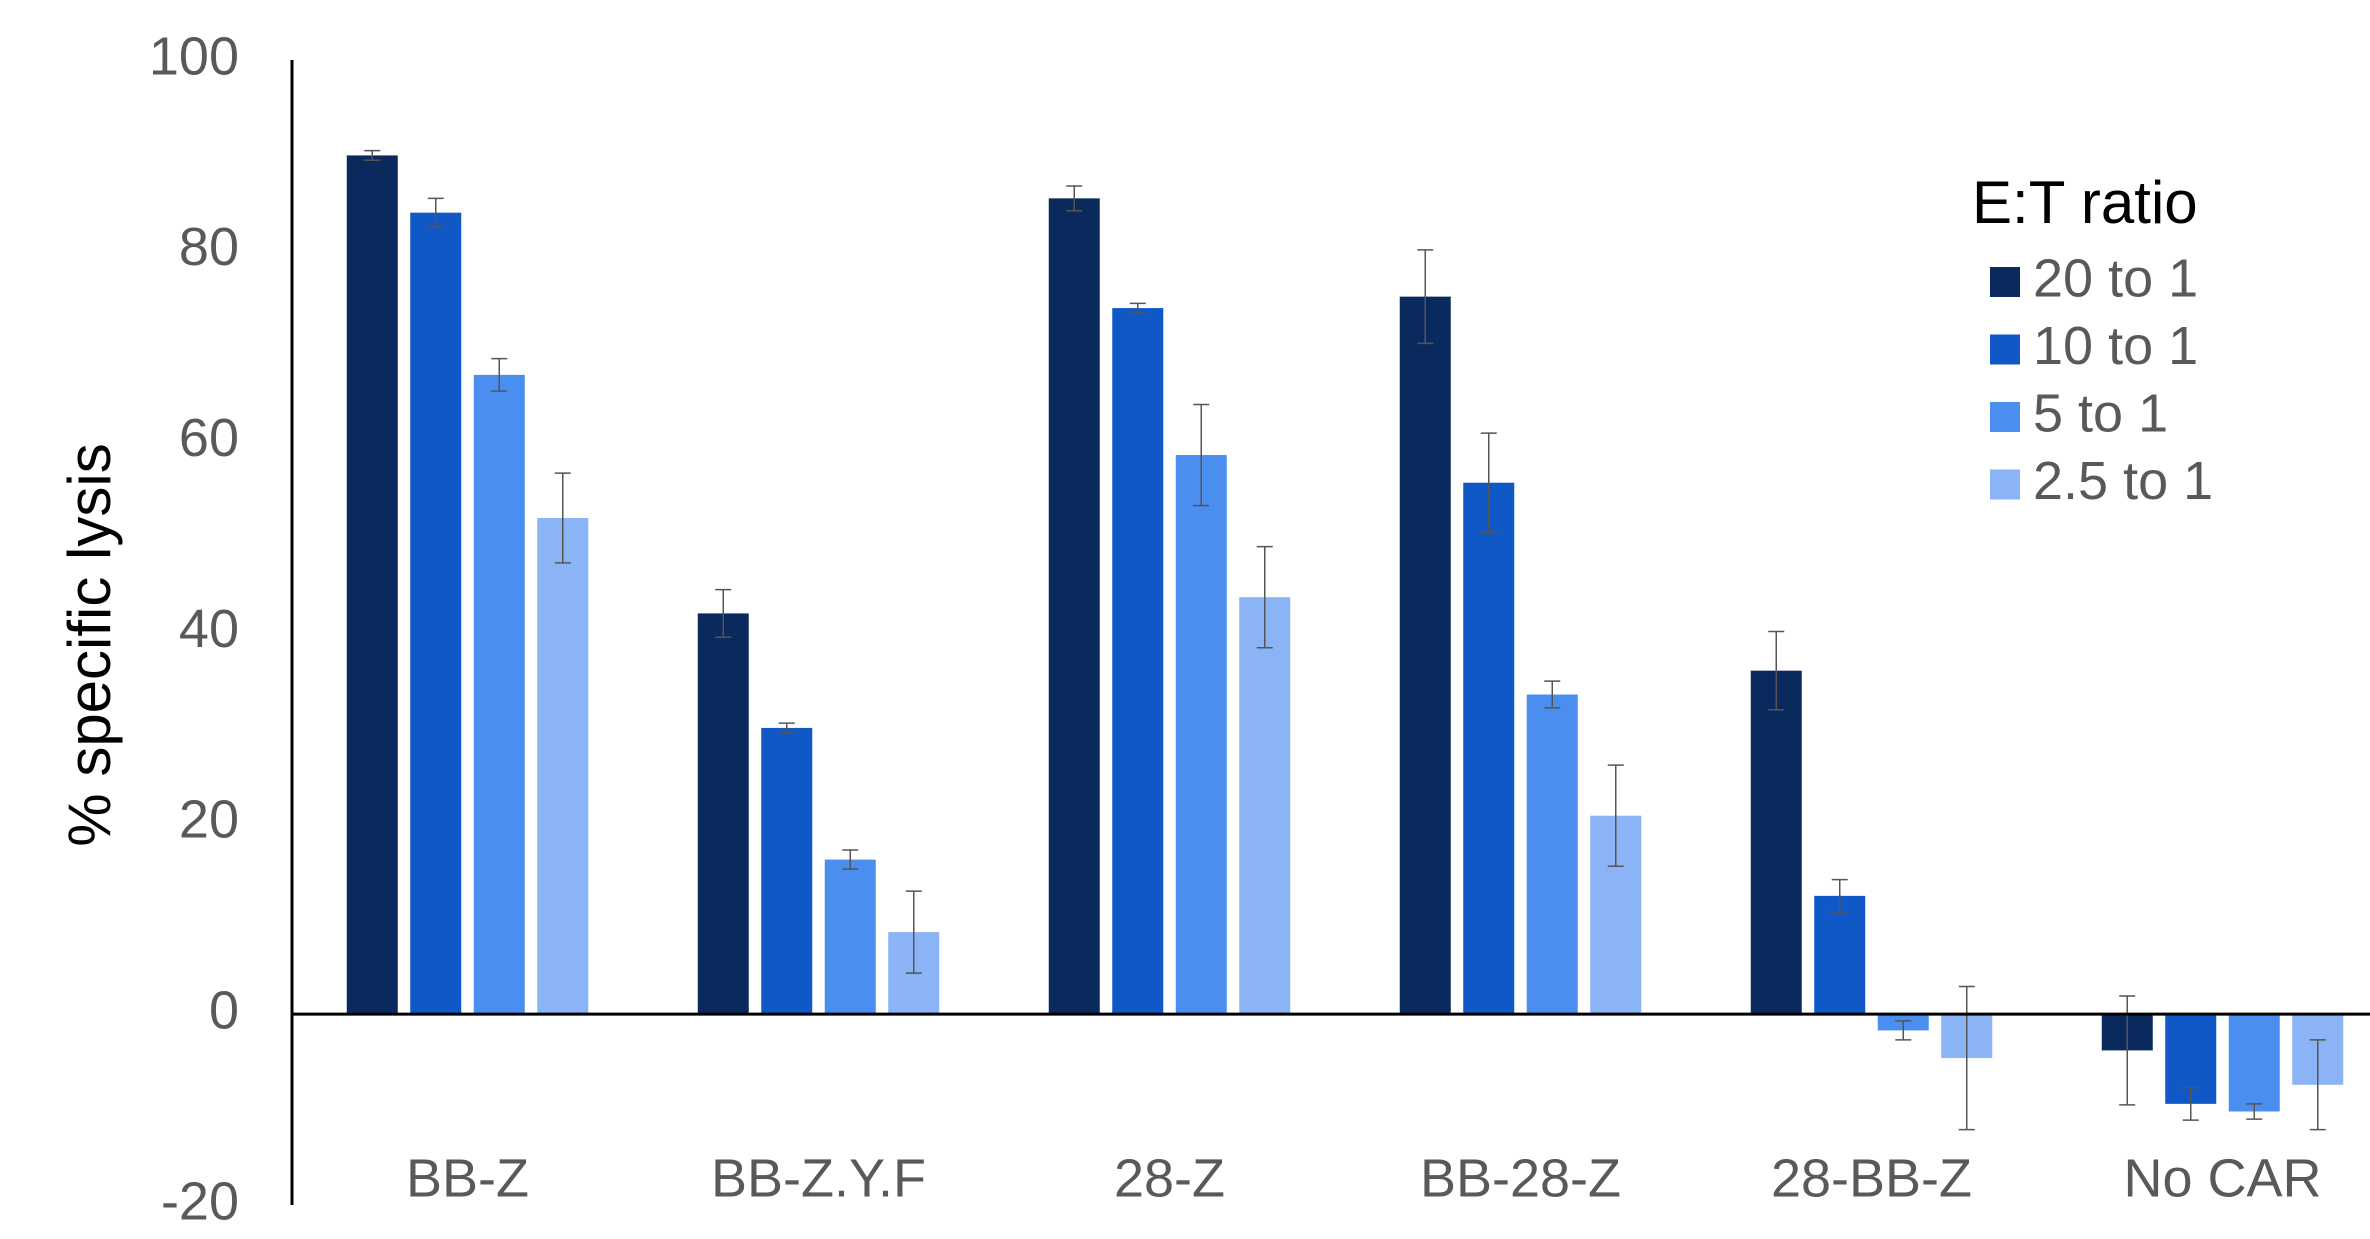 The height and width of the screenshot is (1239, 2370). I want to click on x-tick-label: BB-28-Z, so click(1520, 1178).